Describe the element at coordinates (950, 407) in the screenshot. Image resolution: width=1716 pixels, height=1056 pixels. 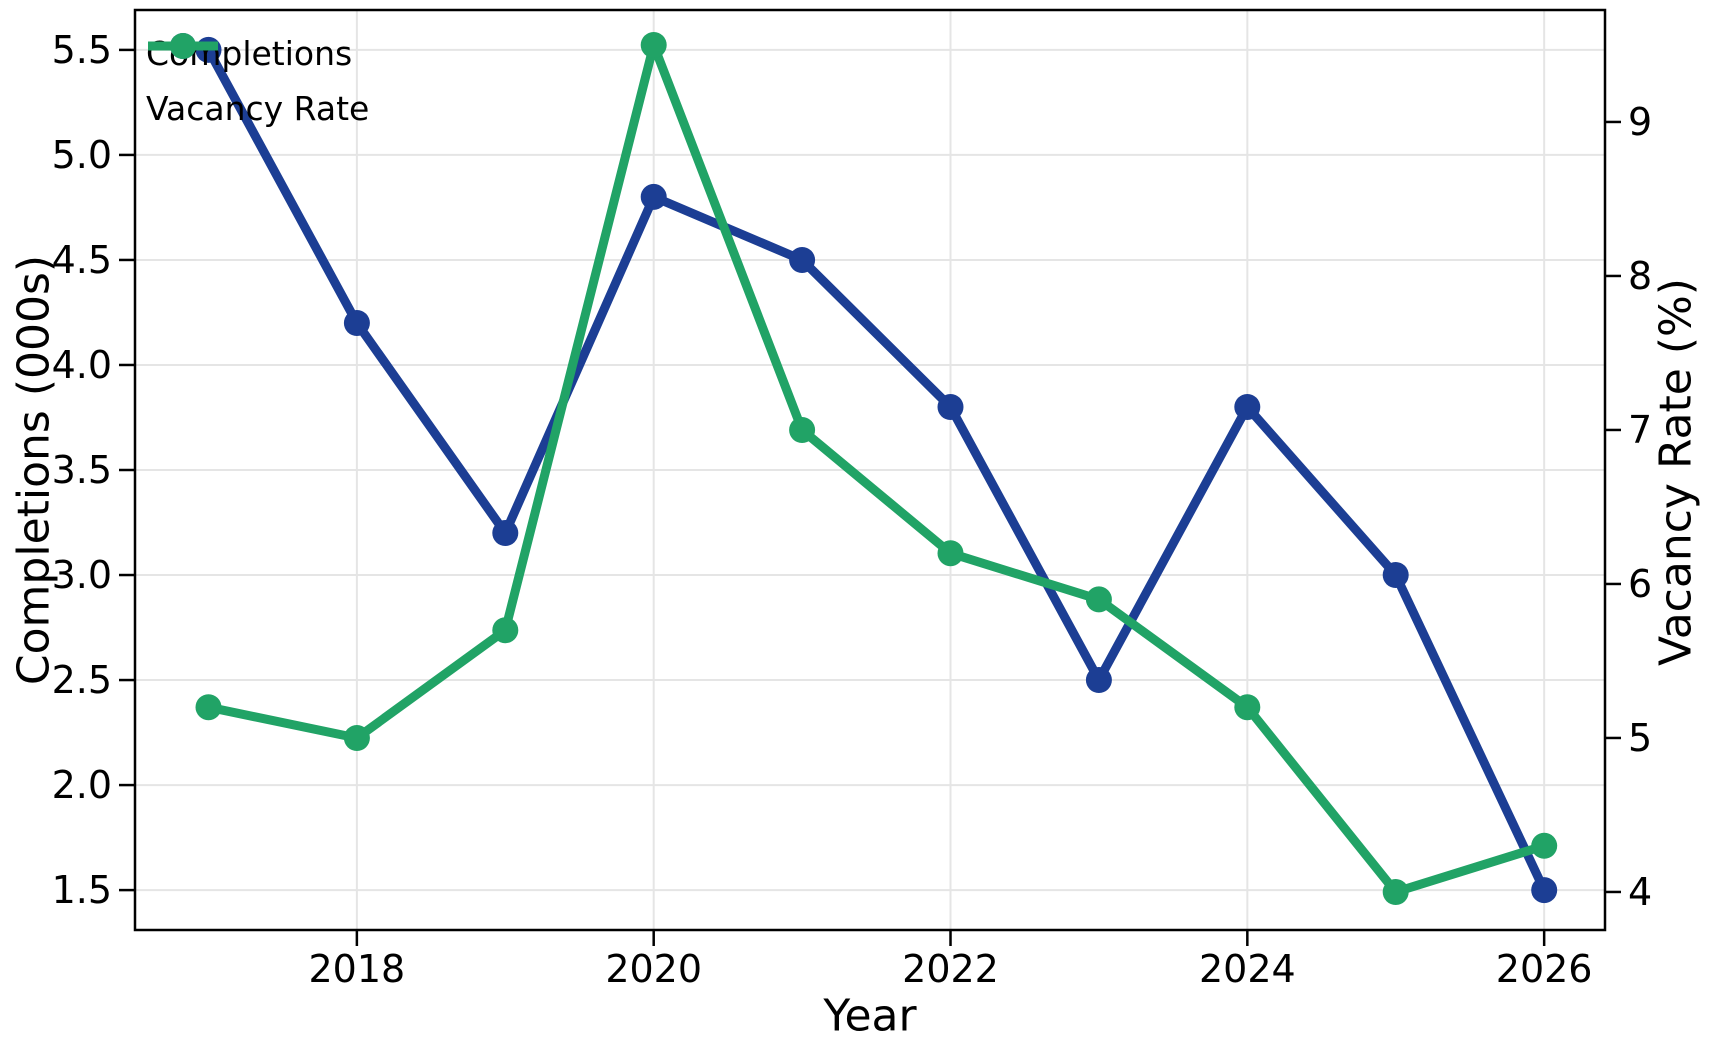
I see `data-point-completions-2022` at that location.